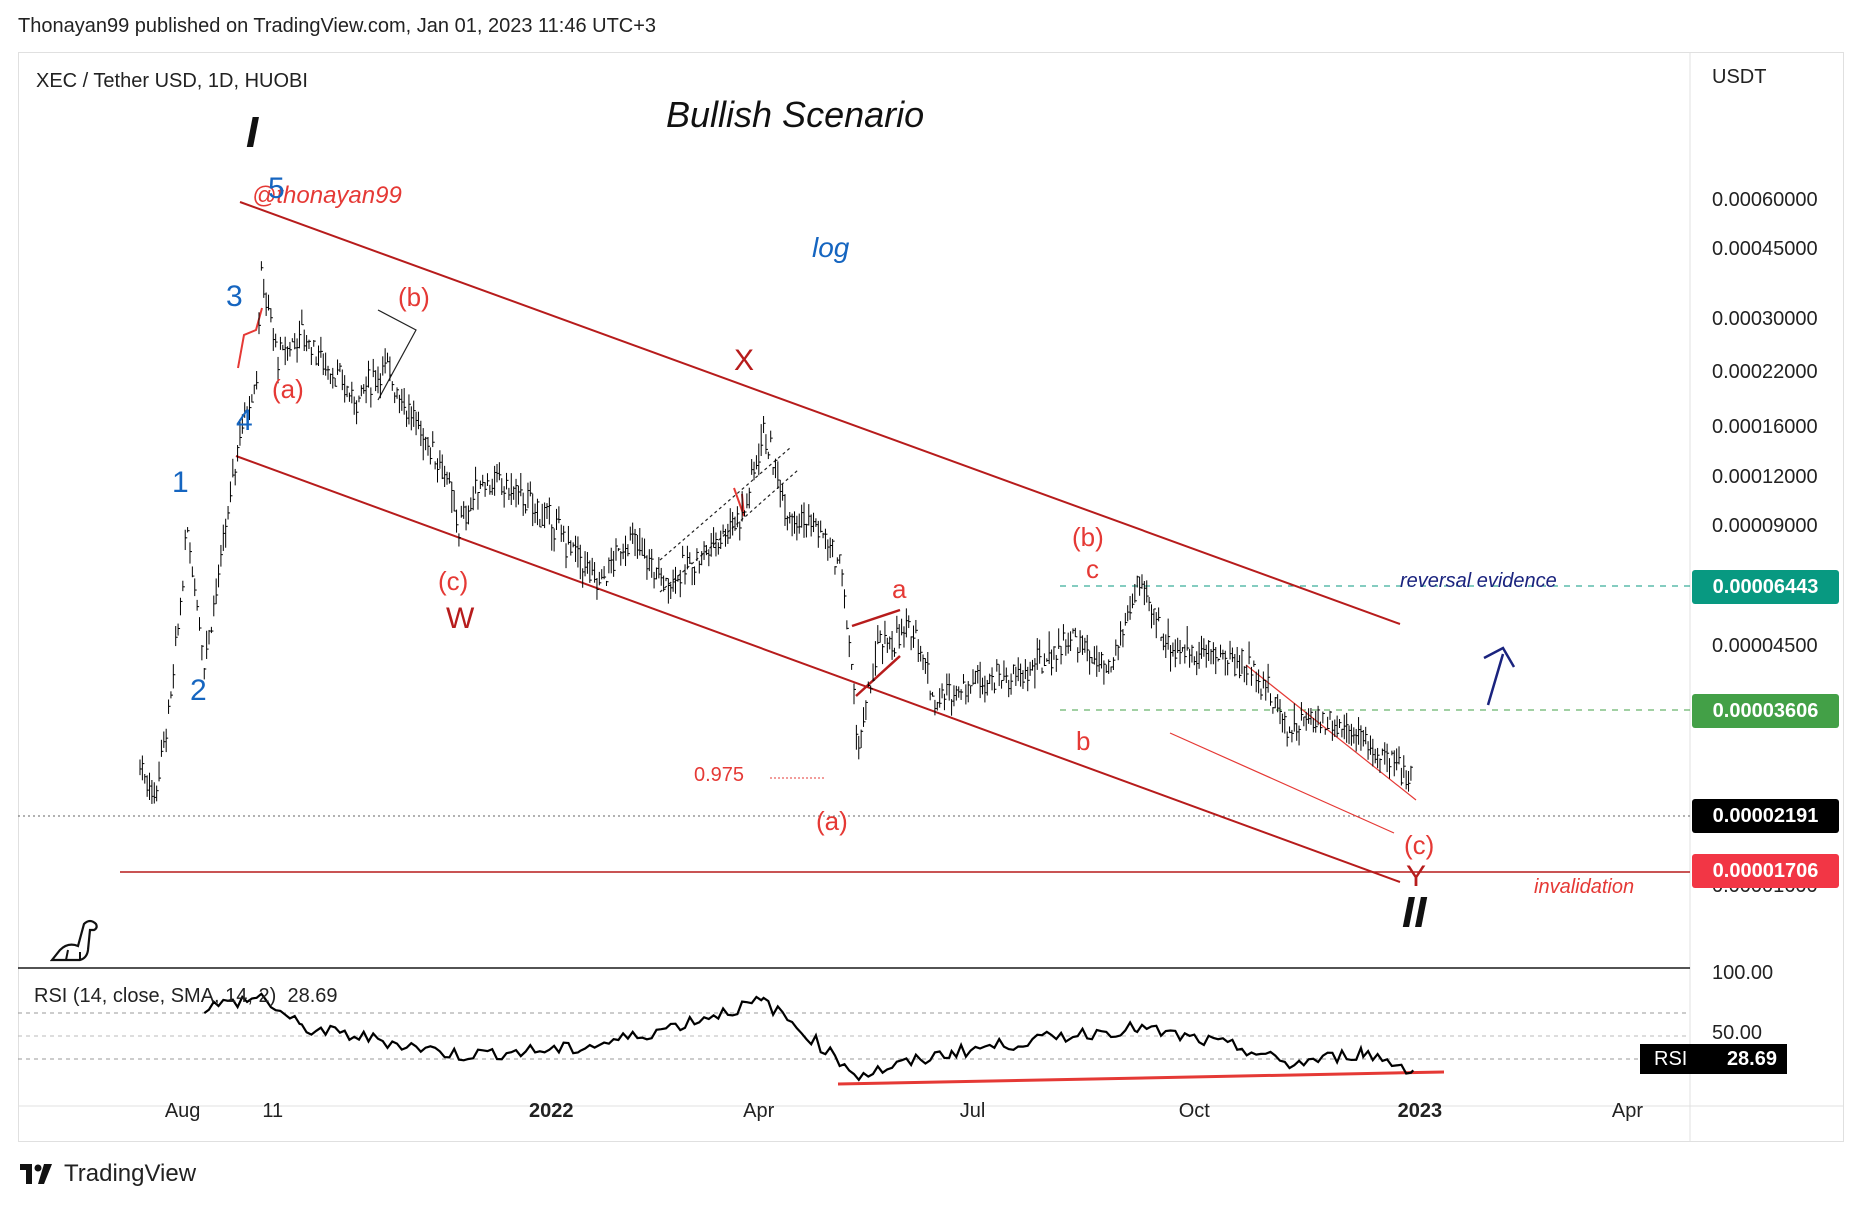 This screenshot has height=1205, width=1862. I want to click on wave-II-label: II, so click(1414, 912).